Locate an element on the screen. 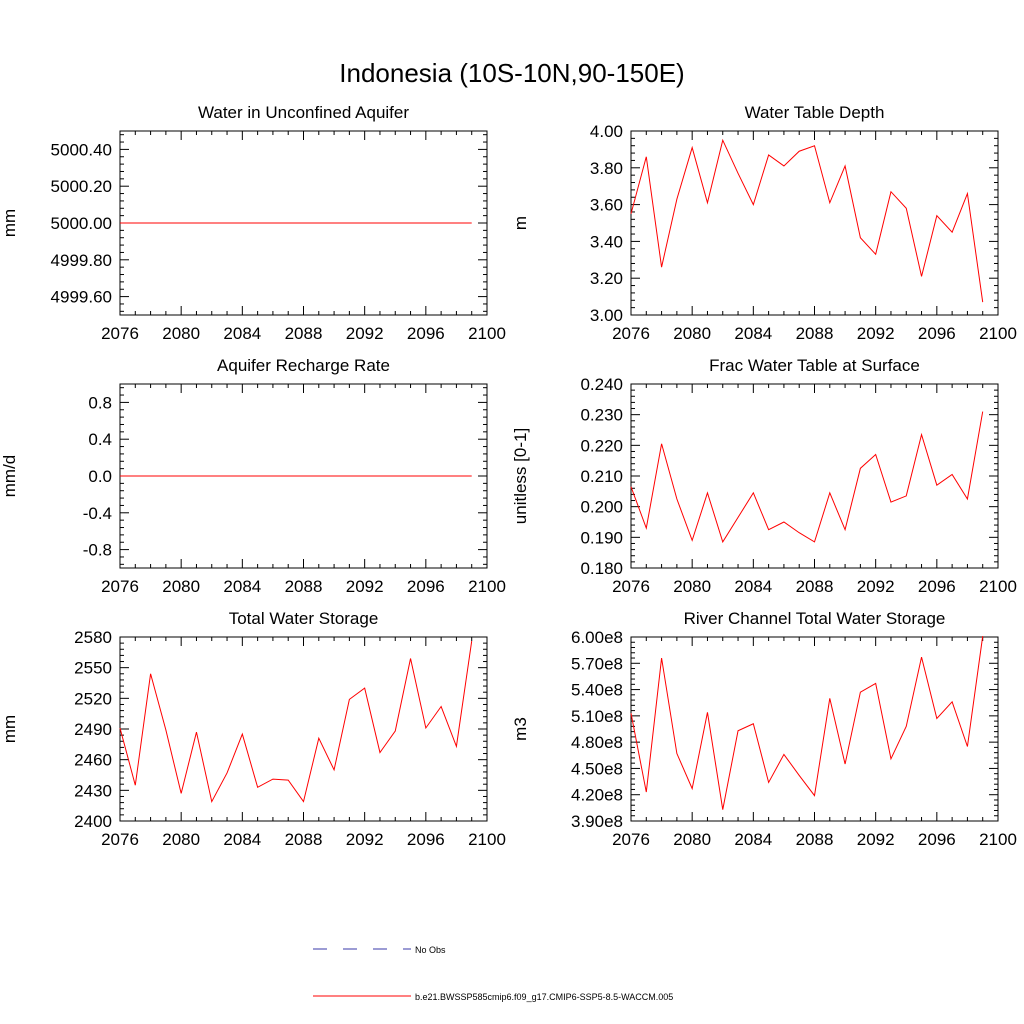 The width and height of the screenshot is (1024, 1024). y-tick-label: 0.210 is located at coordinates (601, 476).